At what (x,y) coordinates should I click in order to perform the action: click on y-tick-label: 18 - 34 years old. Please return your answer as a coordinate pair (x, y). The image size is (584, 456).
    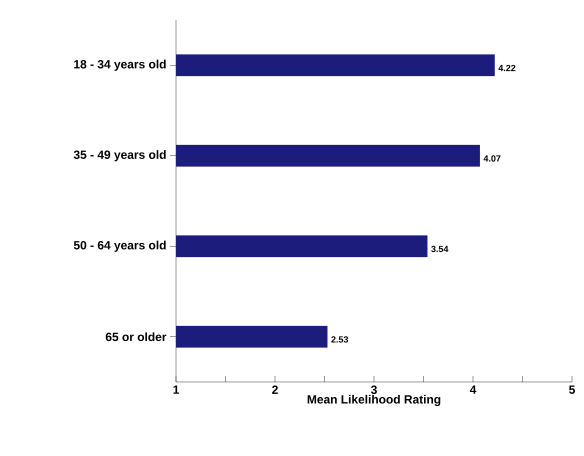
    Looking at the image, I should click on (120, 65).